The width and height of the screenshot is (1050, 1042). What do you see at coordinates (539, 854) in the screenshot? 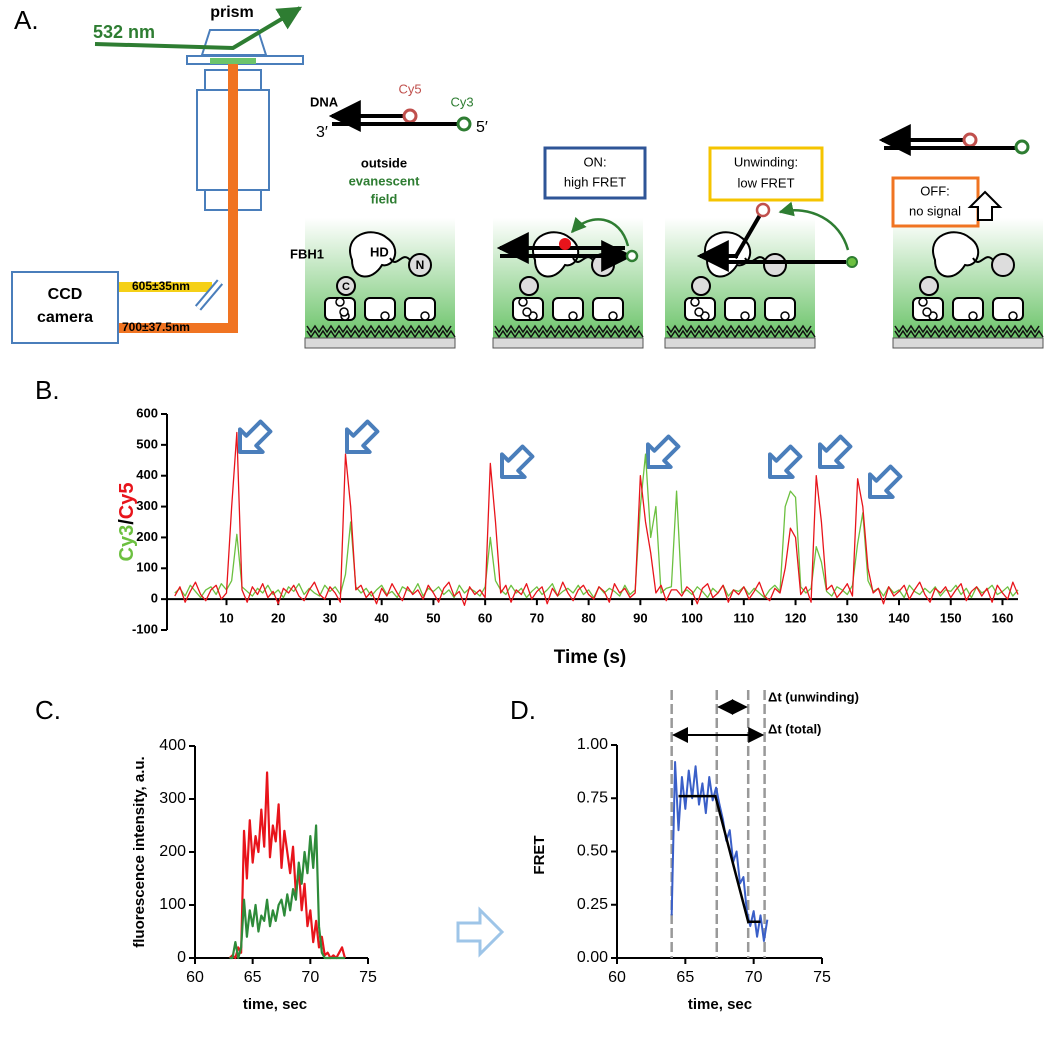
I see `y-axis-label: FRET` at bounding box center [539, 854].